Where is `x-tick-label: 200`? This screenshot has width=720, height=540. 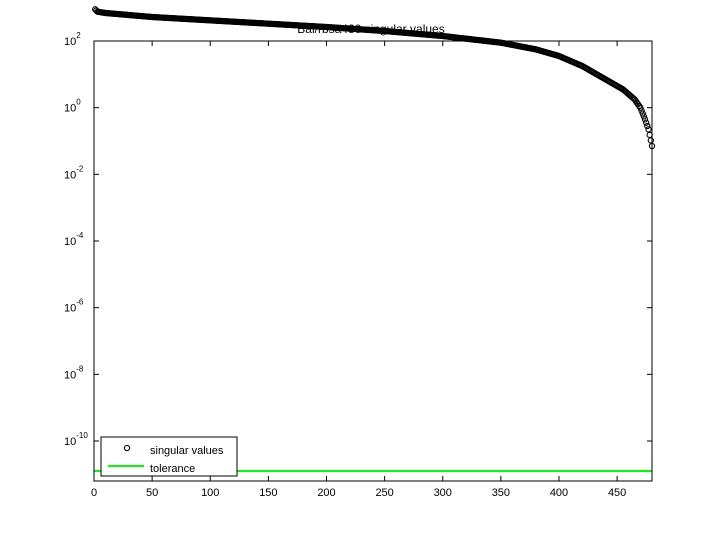
x-tick-label: 200 is located at coordinates (326, 493).